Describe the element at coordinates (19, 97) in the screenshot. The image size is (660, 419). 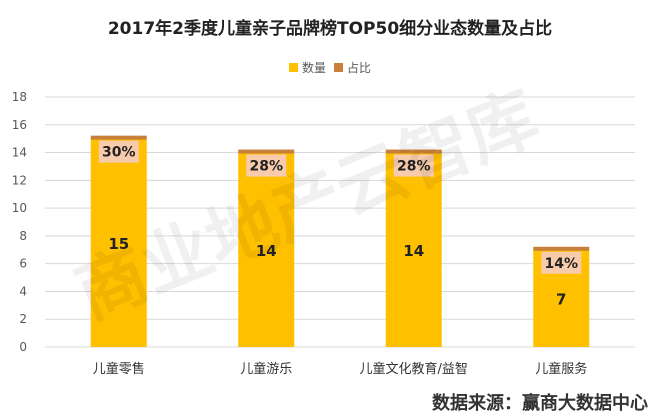
I see `y-tick-label: 18` at that location.